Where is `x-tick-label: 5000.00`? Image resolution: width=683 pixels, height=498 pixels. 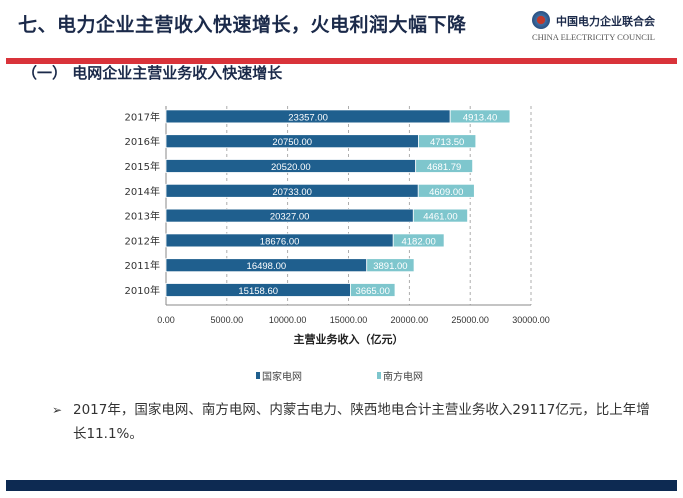 x-tick-label: 5000.00 is located at coordinates (227, 320).